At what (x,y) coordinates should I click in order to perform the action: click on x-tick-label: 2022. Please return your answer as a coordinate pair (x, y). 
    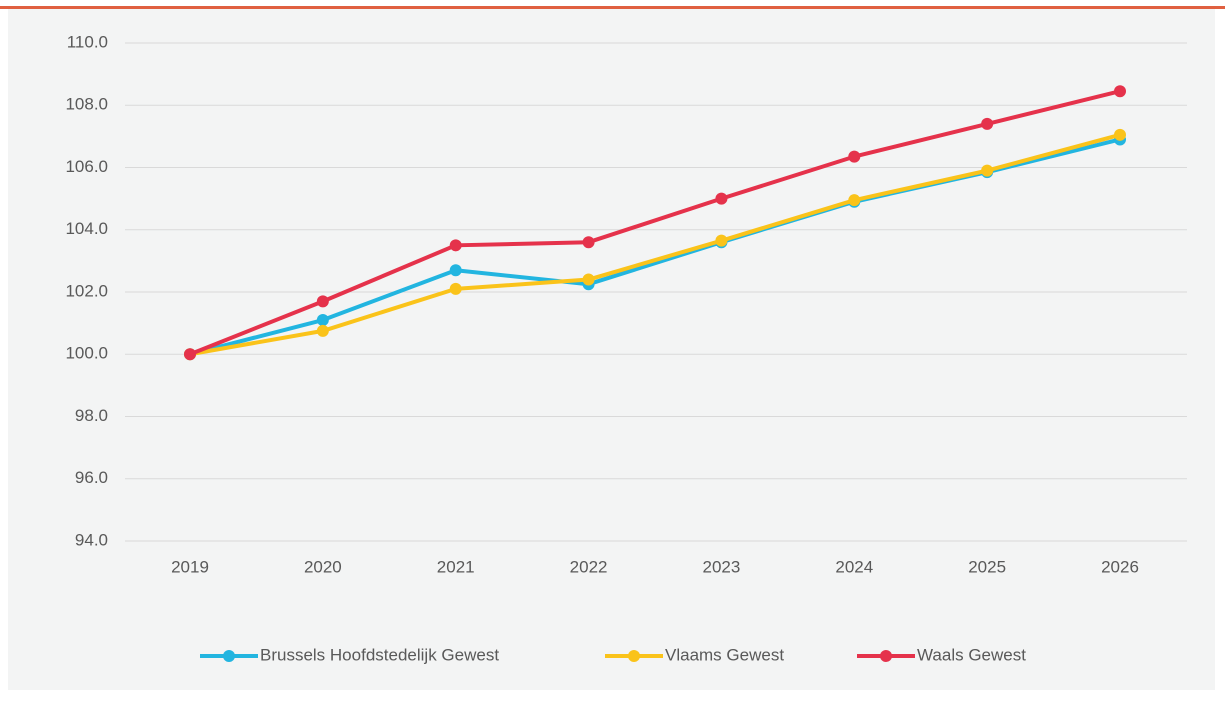
    Looking at the image, I should click on (589, 566).